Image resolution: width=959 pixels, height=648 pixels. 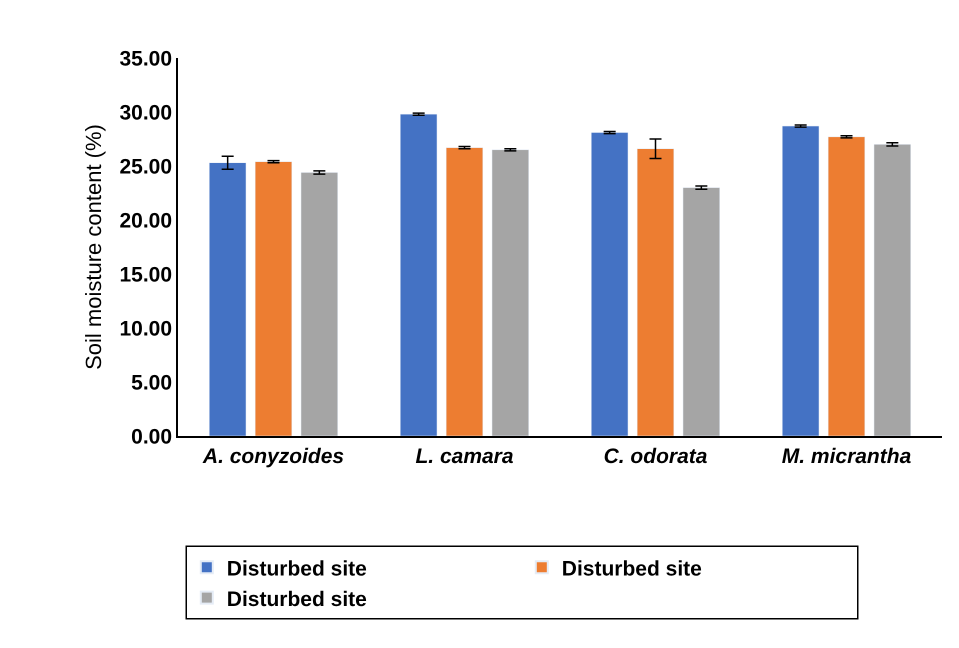 What do you see at coordinates (145, 328) in the screenshot?
I see `y-tick-label: 10.00` at bounding box center [145, 328].